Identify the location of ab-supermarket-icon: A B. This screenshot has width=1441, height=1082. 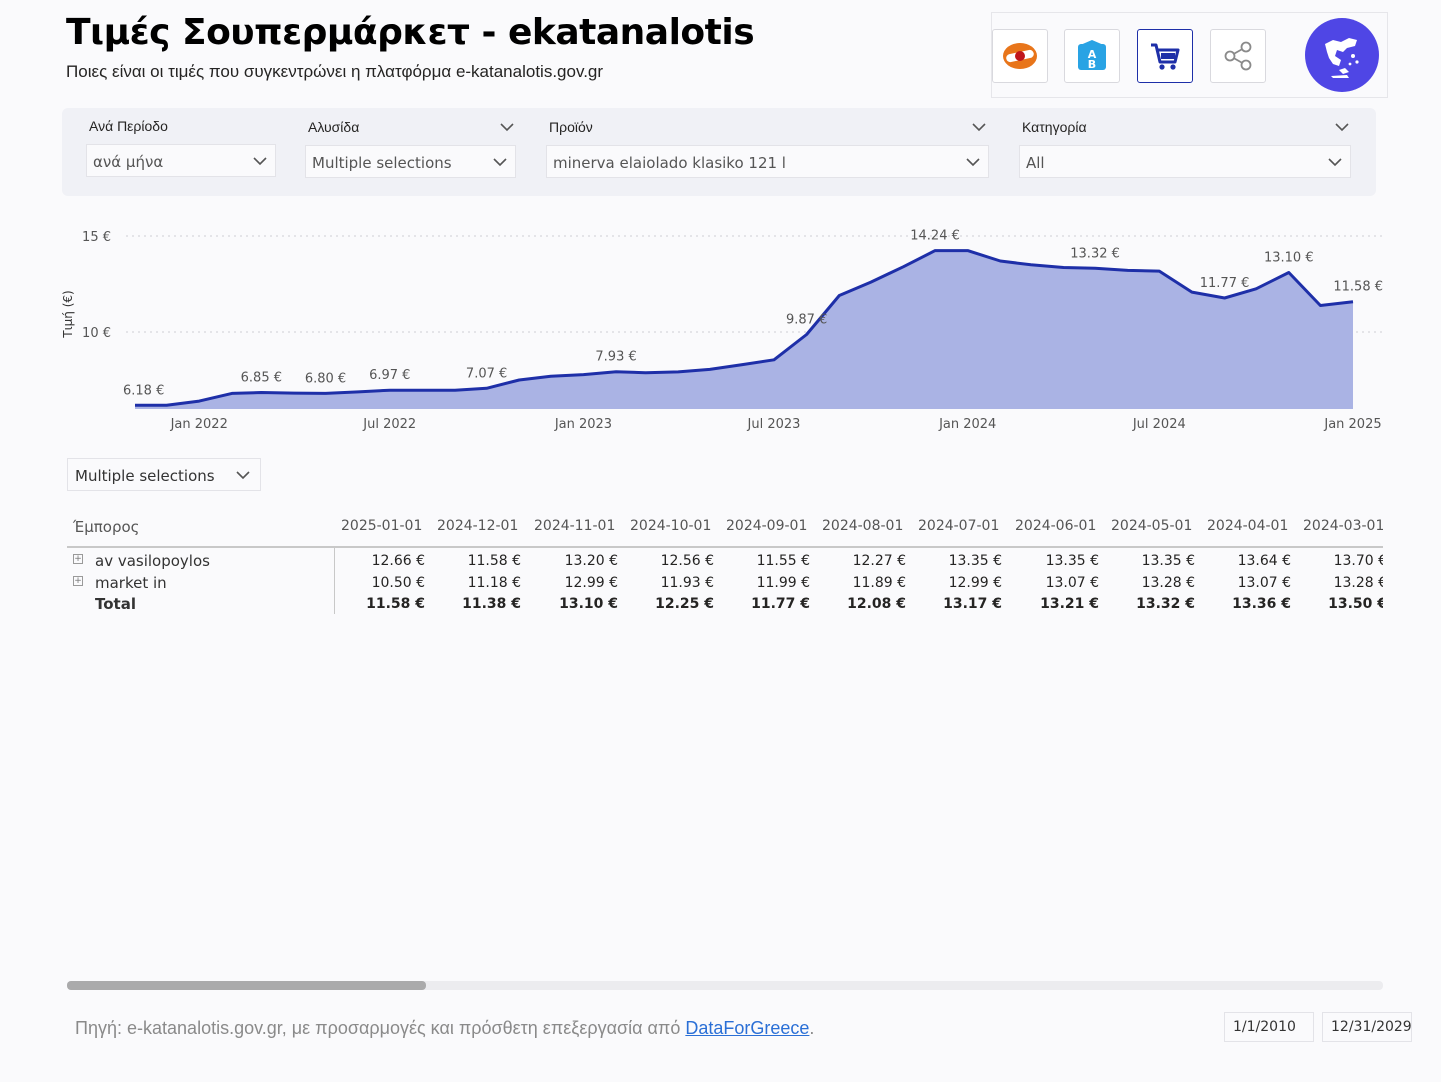
(1092, 55).